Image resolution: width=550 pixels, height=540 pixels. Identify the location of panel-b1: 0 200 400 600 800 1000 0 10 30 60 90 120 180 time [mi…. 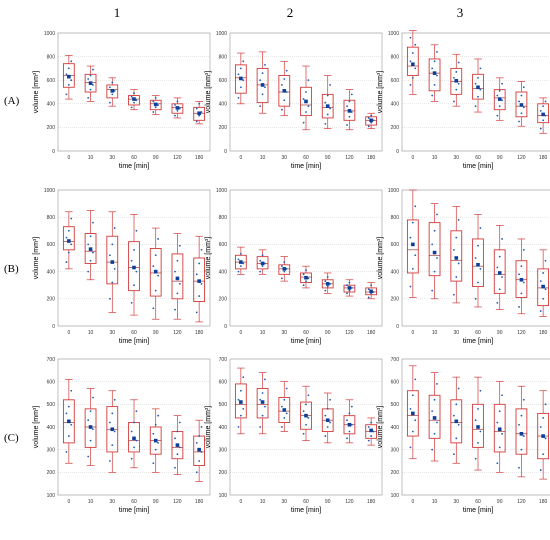
(122, 266).